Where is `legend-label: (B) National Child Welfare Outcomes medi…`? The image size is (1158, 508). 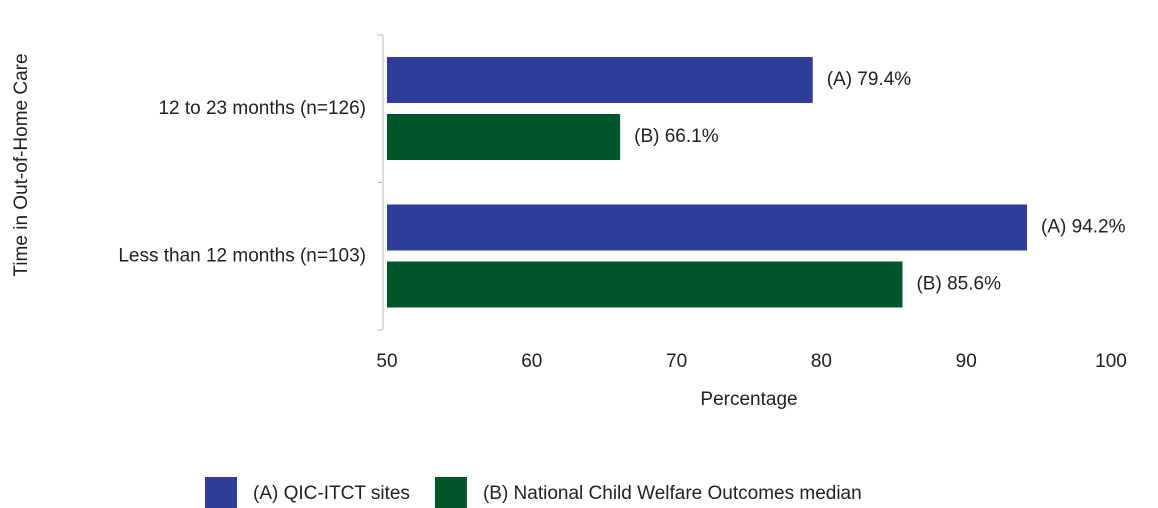 legend-label: (B) National Child Welfare Outcomes medi… is located at coordinates (672, 493).